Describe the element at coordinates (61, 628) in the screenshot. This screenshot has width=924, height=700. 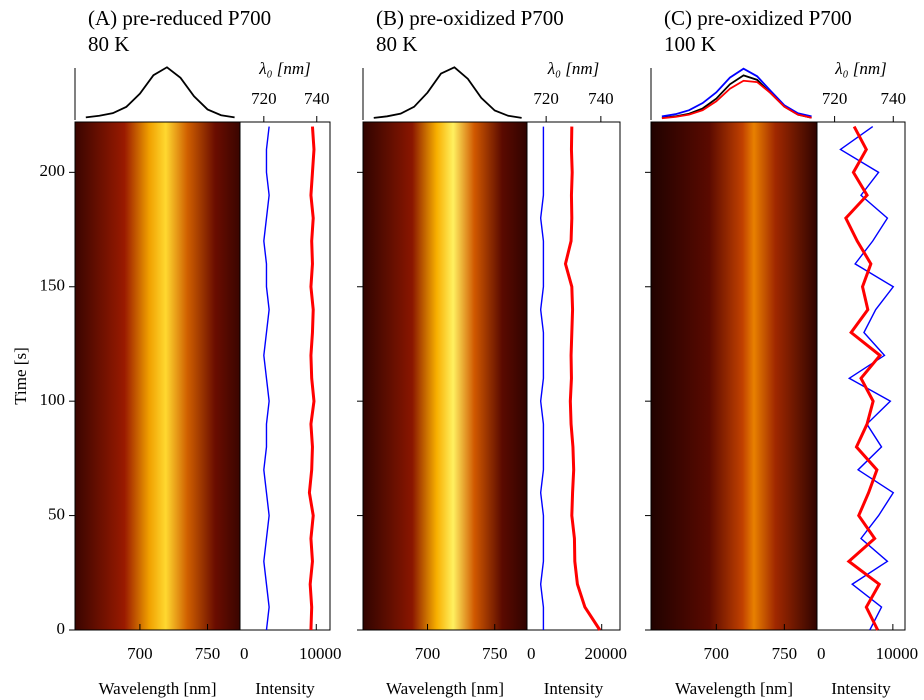
I see `y-tick-label: 0` at that location.